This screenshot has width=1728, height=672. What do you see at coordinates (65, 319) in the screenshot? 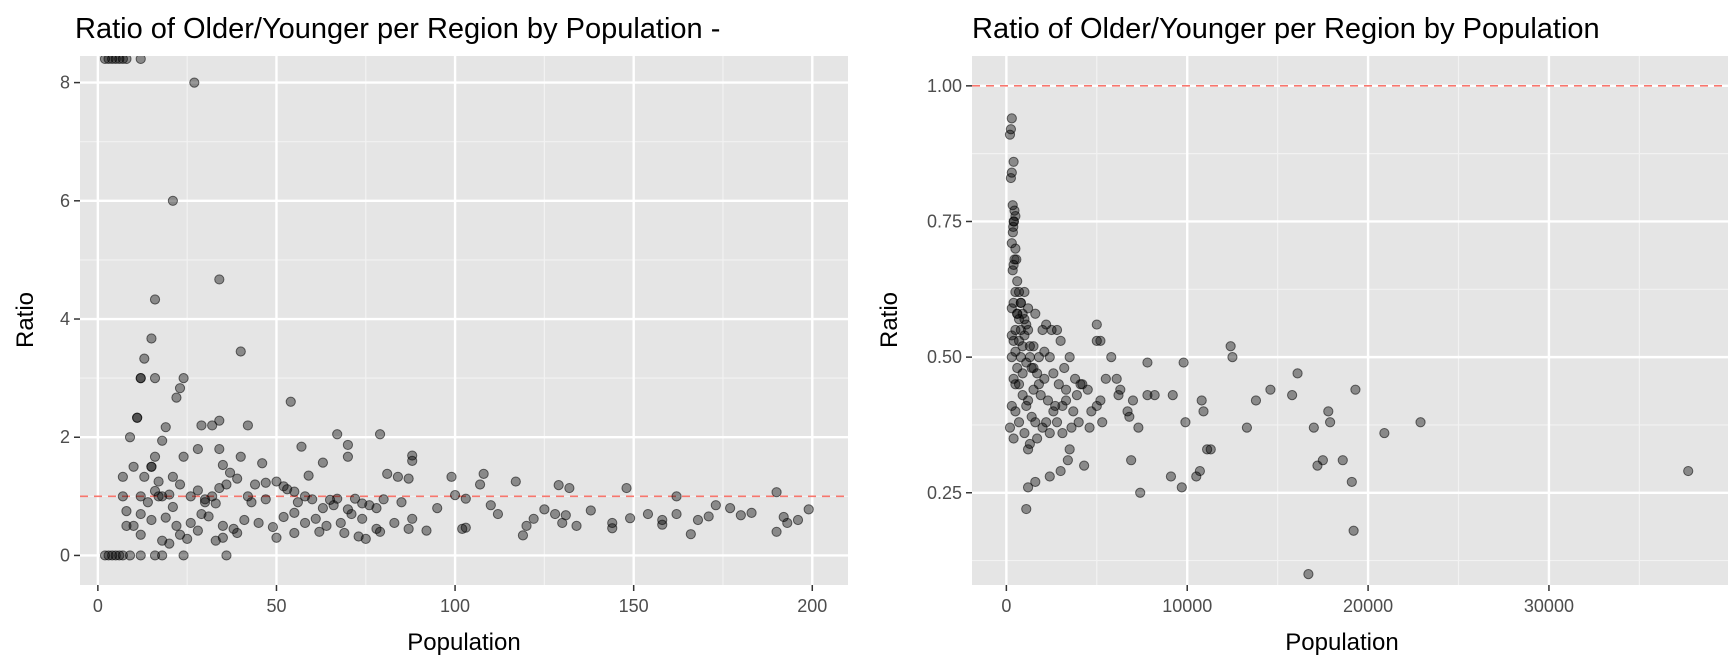
I see `y-tick-label: 4` at bounding box center [65, 319].